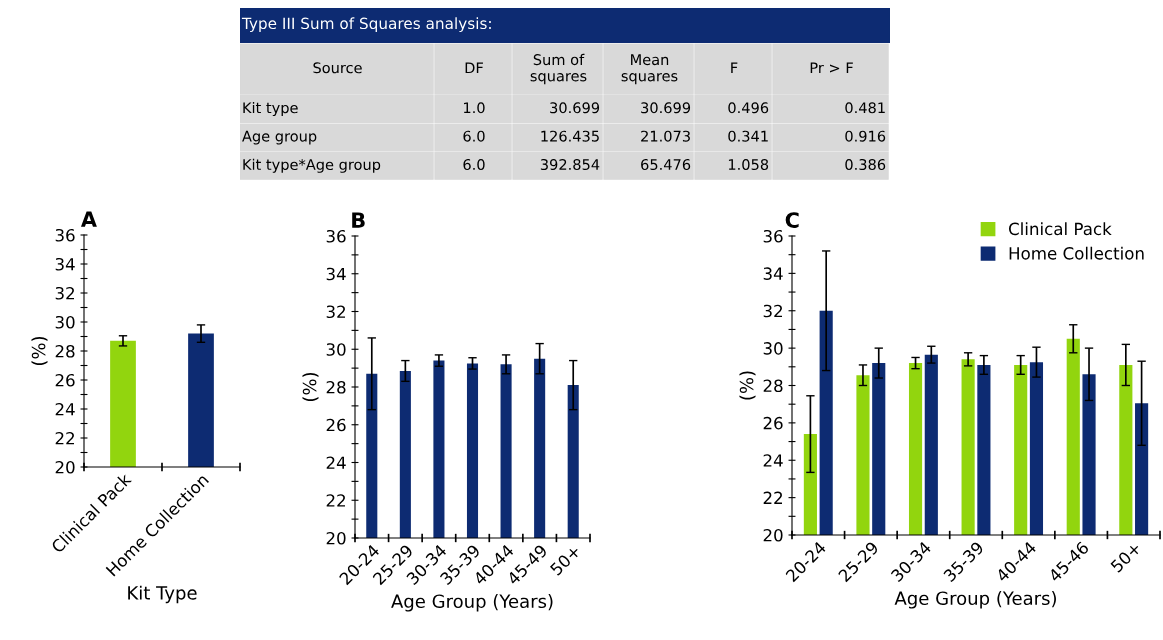 This screenshot has width=1163, height=640. I want to click on category-label: F, so click(734, 68).